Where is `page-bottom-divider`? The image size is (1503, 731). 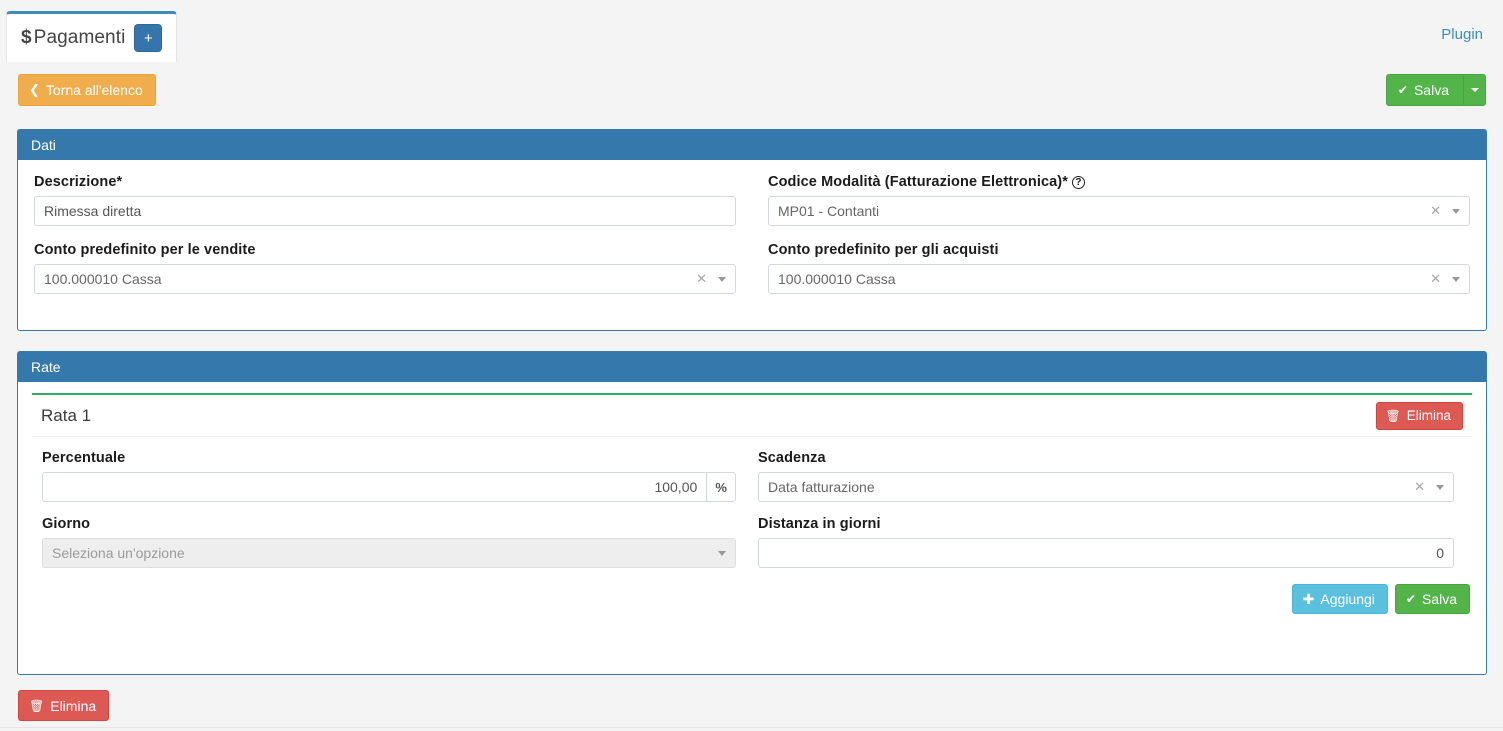
page-bottom-divider is located at coordinates (751, 727).